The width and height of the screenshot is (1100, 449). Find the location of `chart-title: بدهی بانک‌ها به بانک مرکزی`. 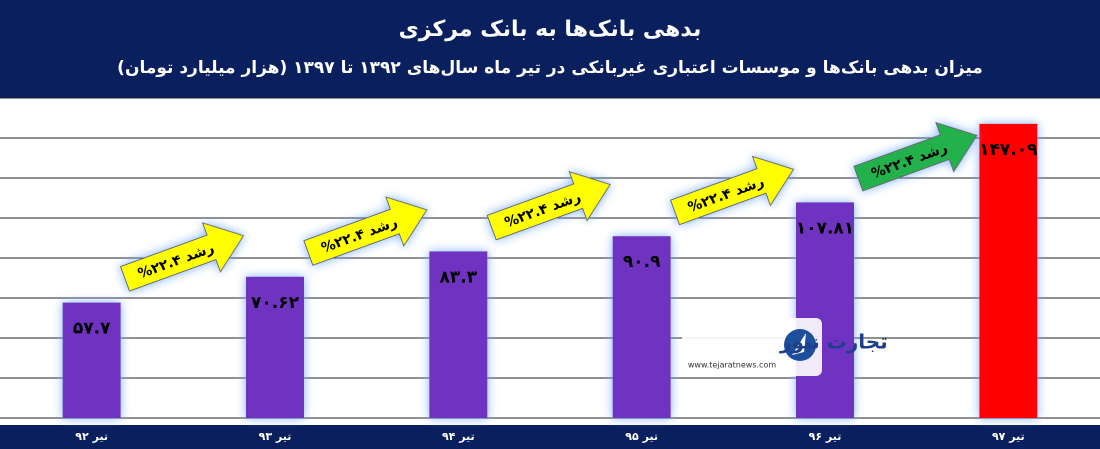

chart-title: بدهی بانک‌ها به بانک مرکزی is located at coordinates (550, 29).